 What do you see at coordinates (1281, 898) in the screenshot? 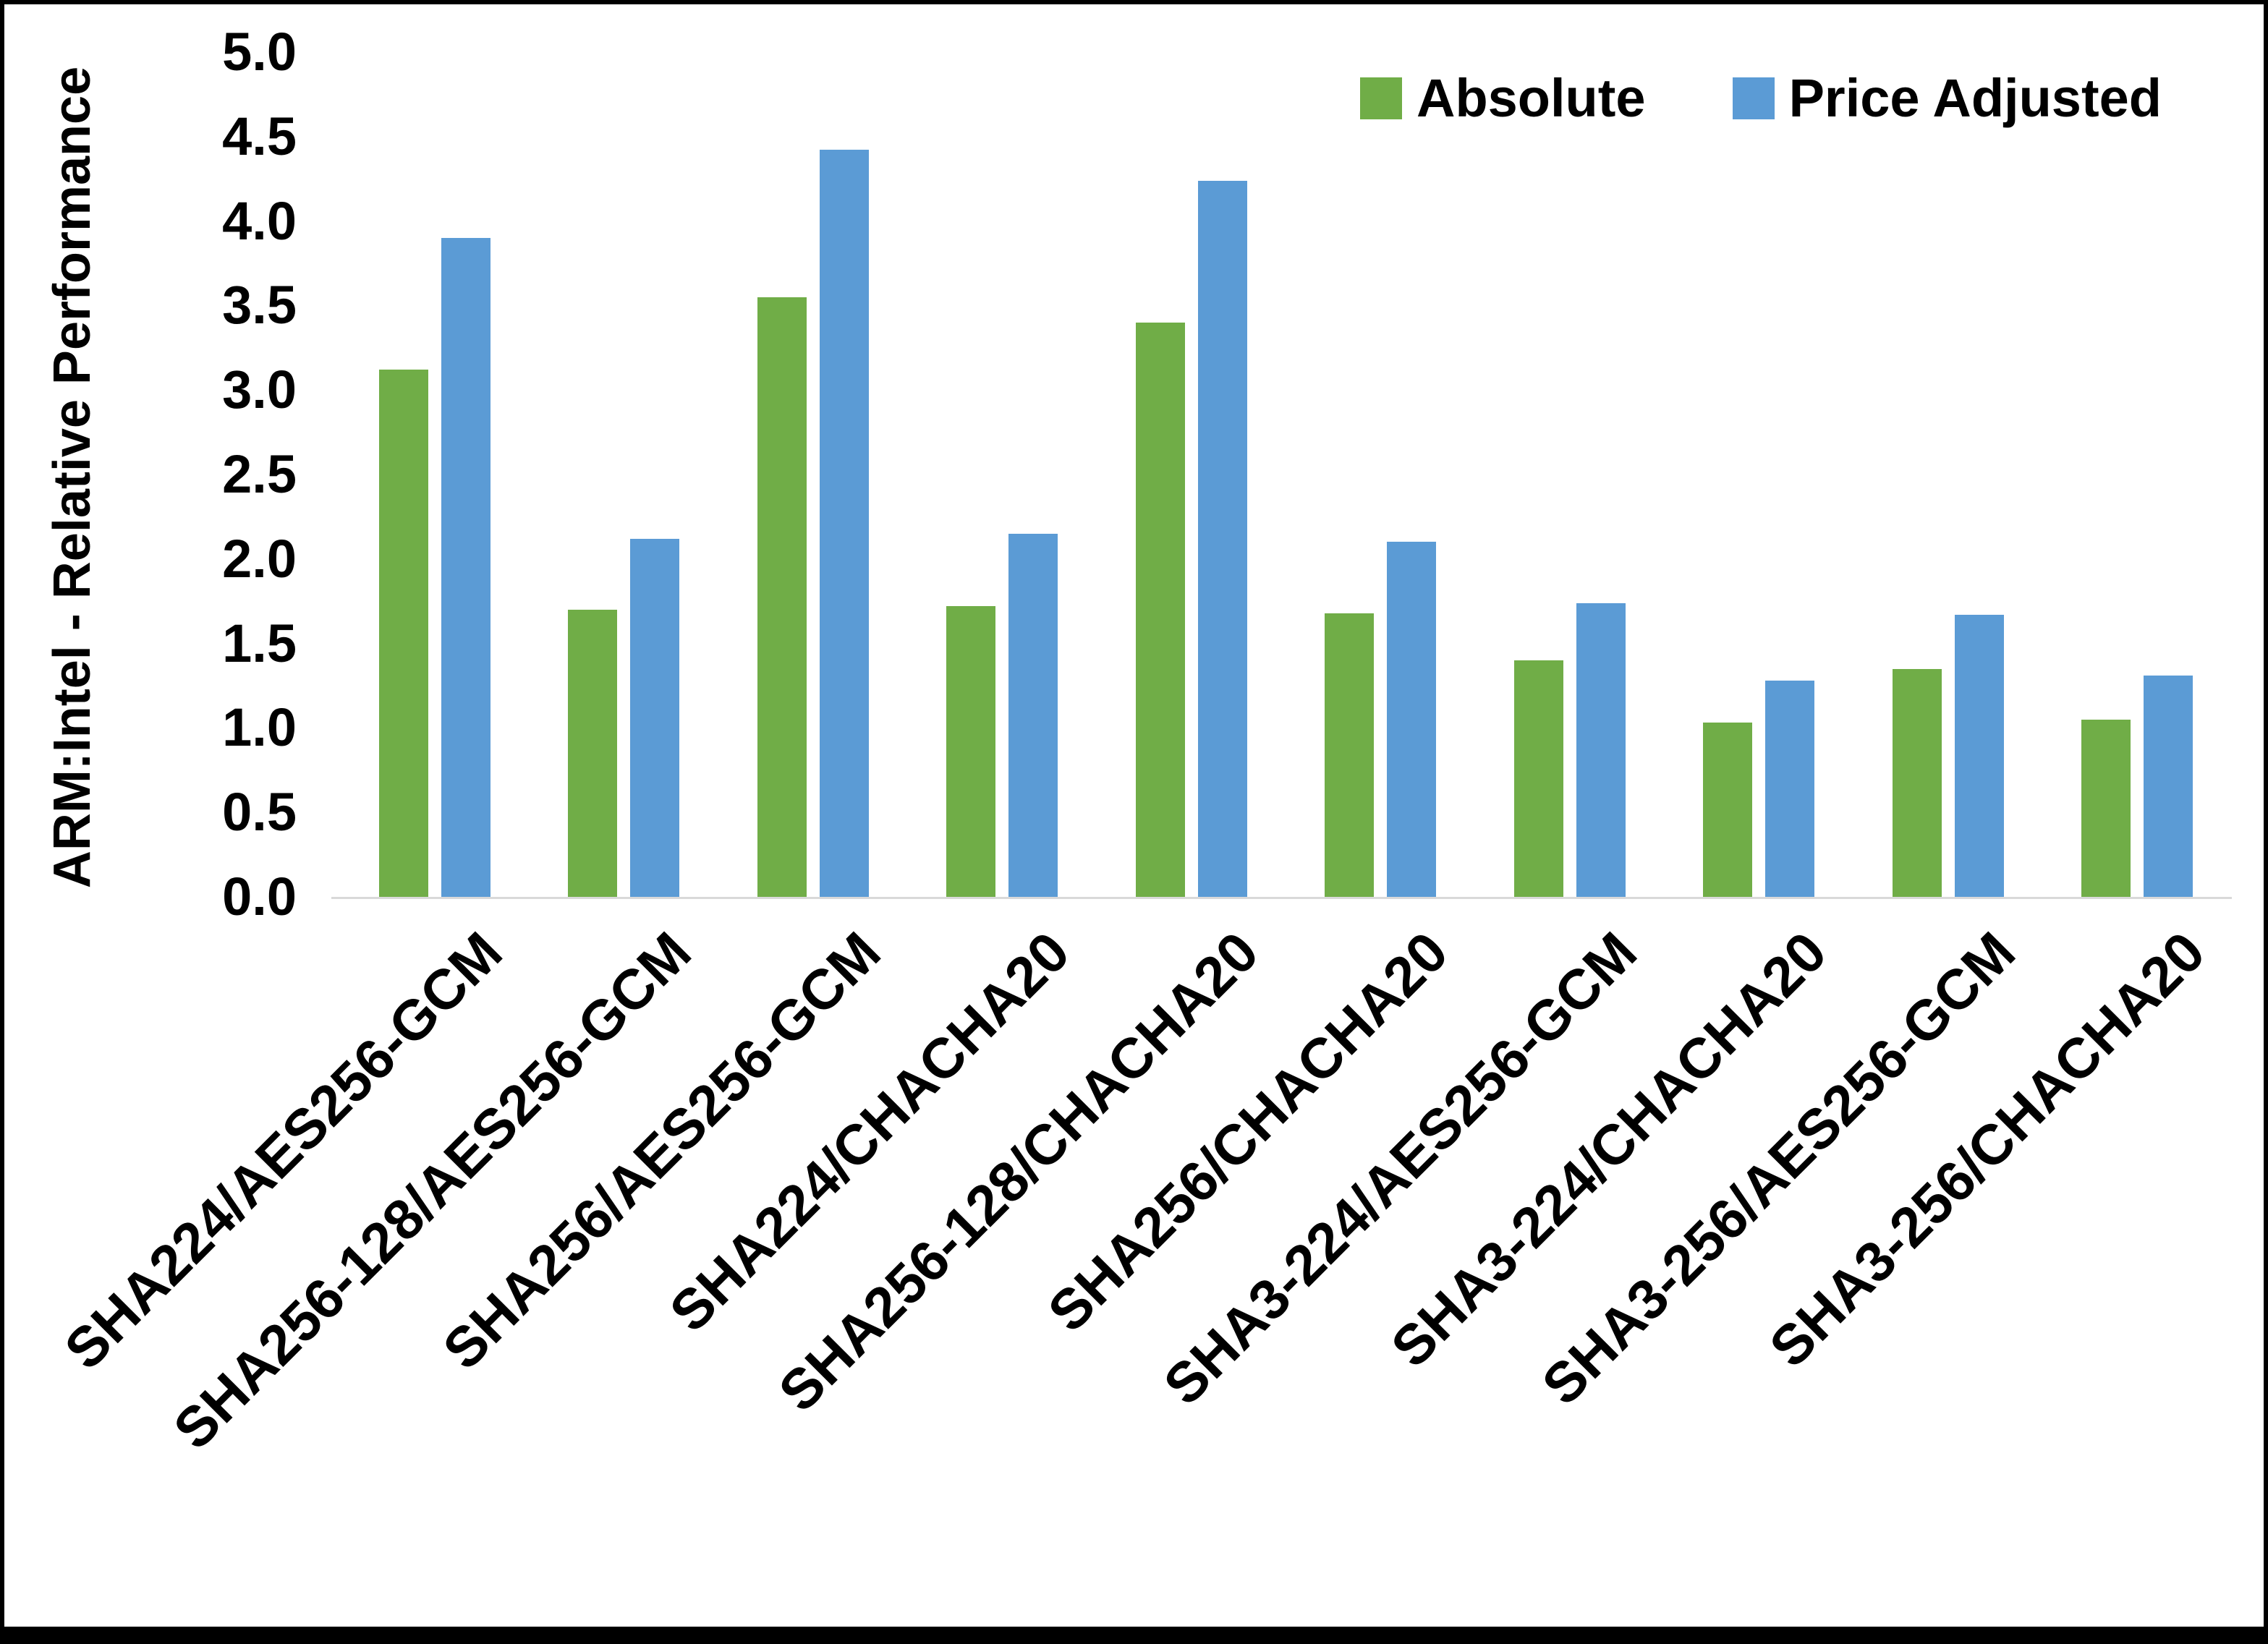
I see `x-axis-line` at bounding box center [1281, 898].